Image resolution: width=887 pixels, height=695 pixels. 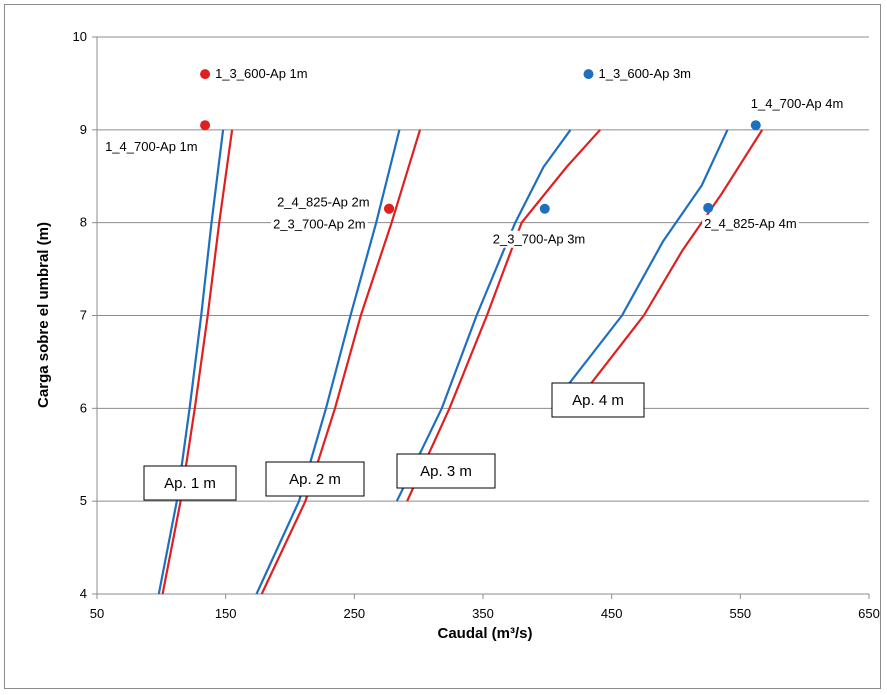 I want to click on data-point-label-6: 1_4_700-Ap 4m, so click(x=797, y=103).